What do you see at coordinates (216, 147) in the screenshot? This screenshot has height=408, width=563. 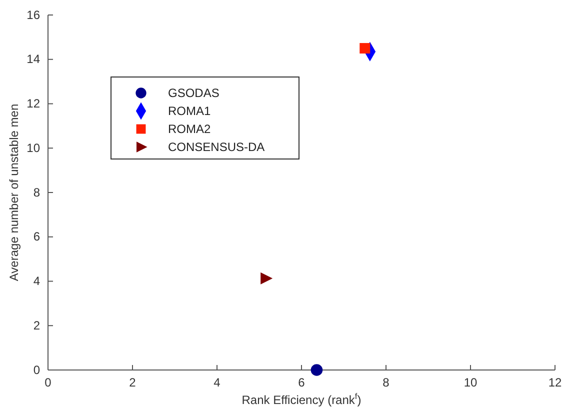 I see `legend-label: CONSENSUS-DA` at bounding box center [216, 147].